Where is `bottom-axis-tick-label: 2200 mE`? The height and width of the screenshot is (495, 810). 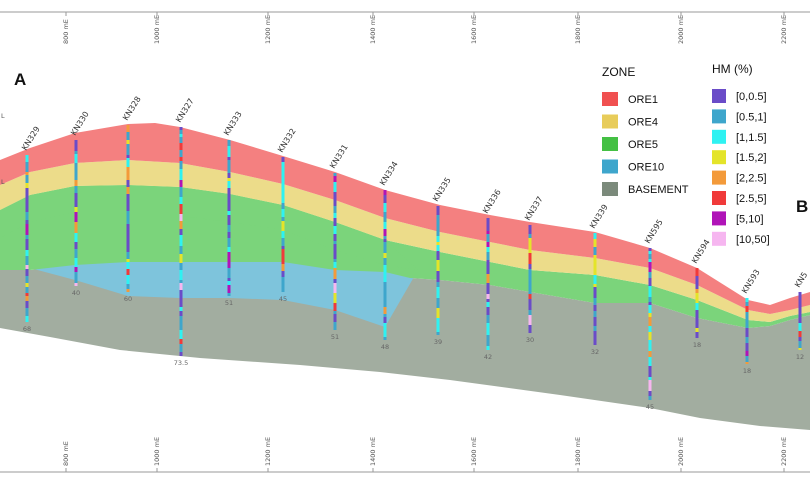
bottom-axis-tick-label: 2200 mE is located at coordinates (784, 451).